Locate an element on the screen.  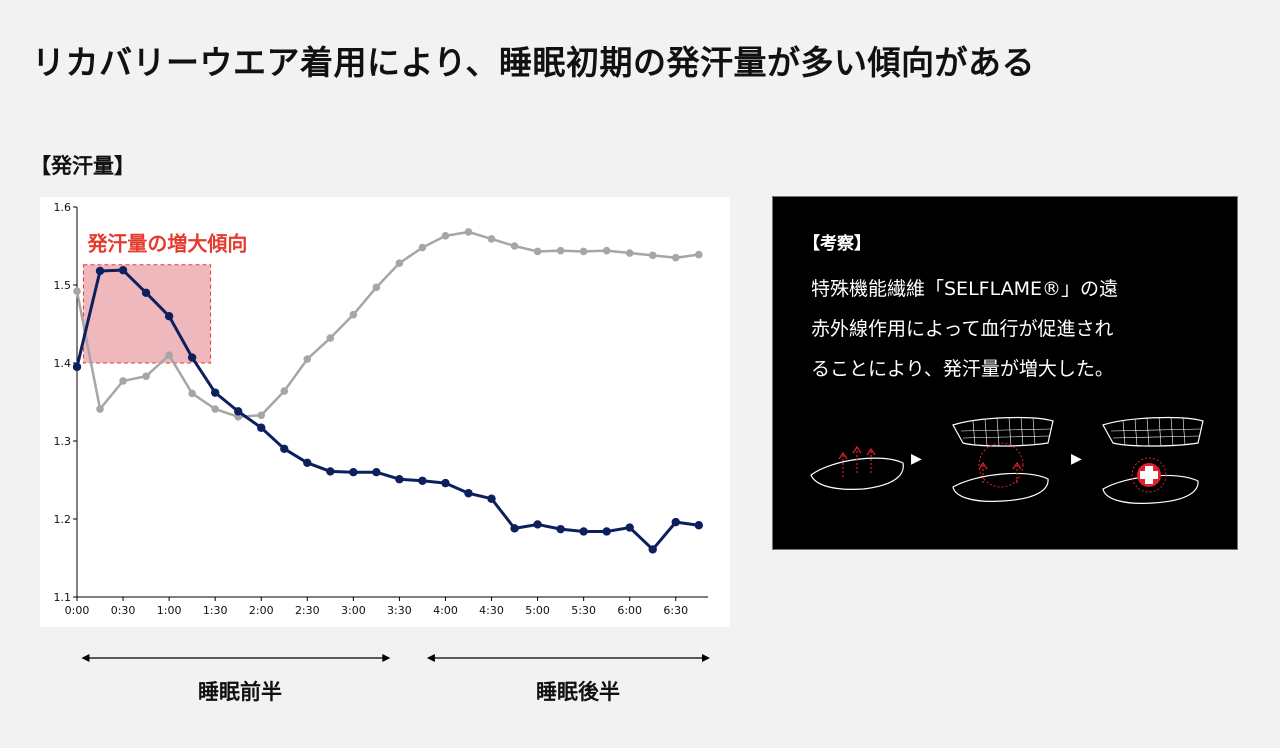
x-tick-label: 5:00 is located at coordinates (537, 610).